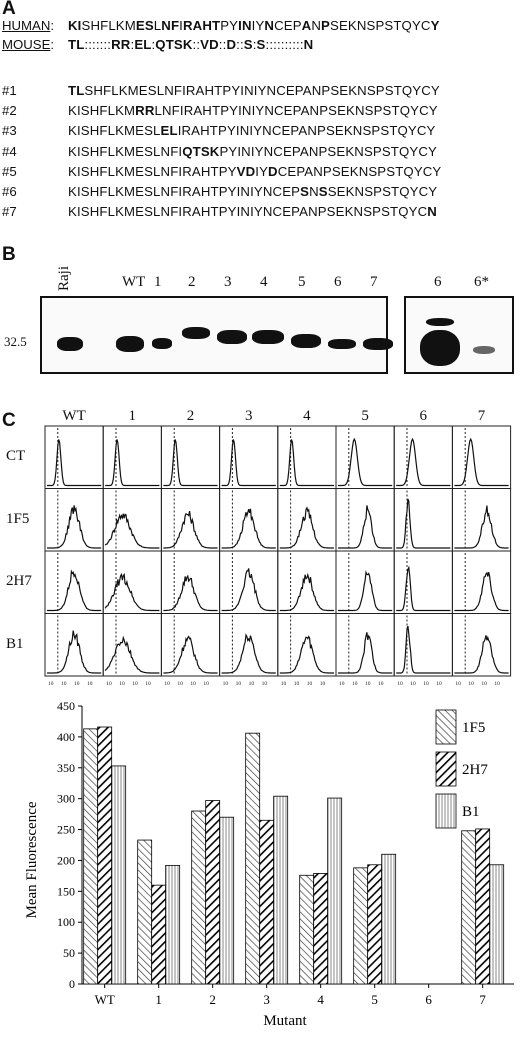 This screenshot has height=1040, width=520. I want to click on mouse-seq-segment: EL, so click(143, 44).